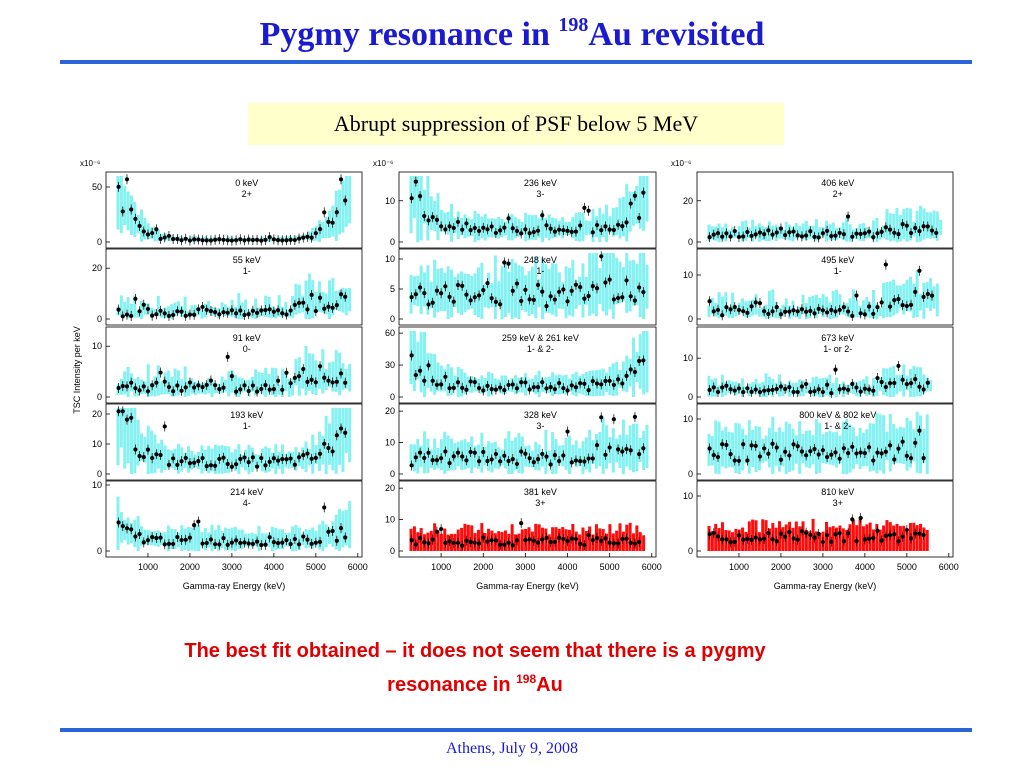  I want to click on spin-label: 1-, so click(247, 426).